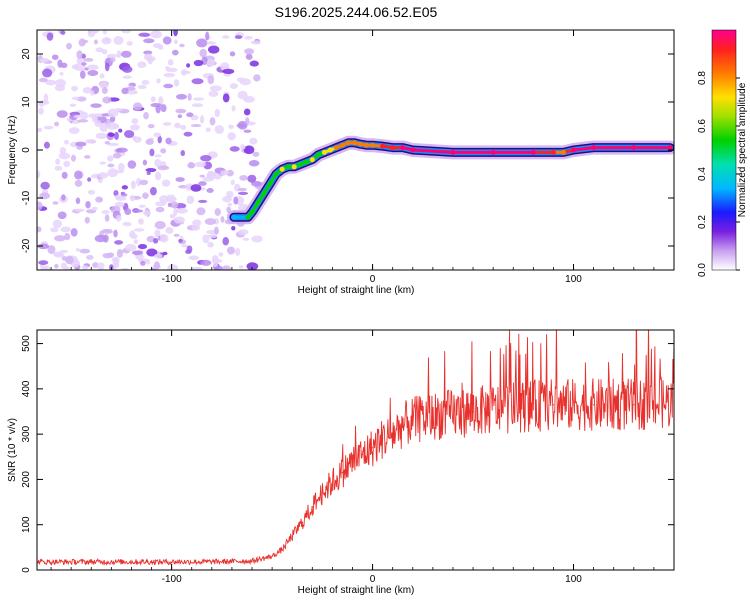  What do you see at coordinates (26, 388) in the screenshot?
I see `bottom-y-tick-label: 400` at bounding box center [26, 388].